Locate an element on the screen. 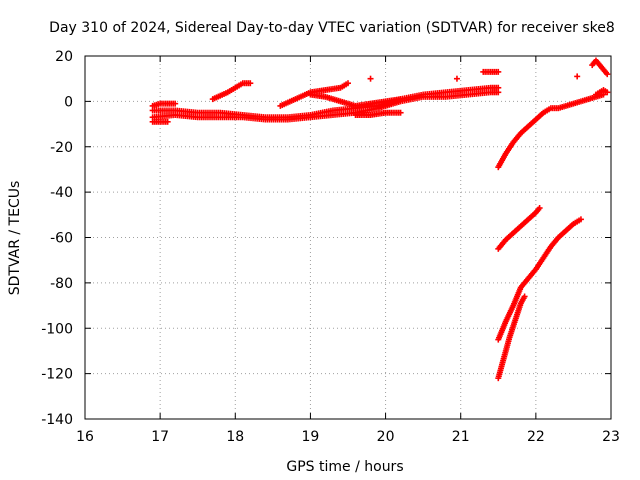 Image resolution: width=640 pixels, height=480 pixels. y-axis-label: SDTVAR / TECUs is located at coordinates (15, 238).